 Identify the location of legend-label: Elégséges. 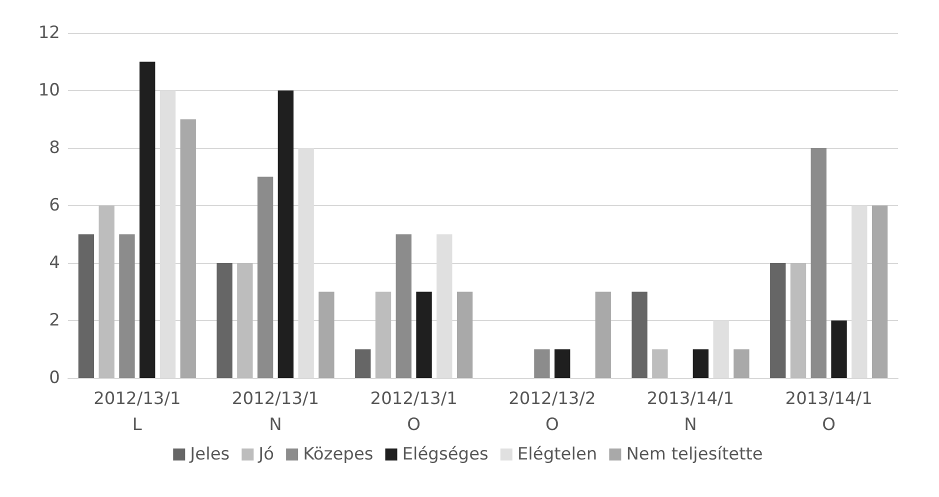
(445, 454).